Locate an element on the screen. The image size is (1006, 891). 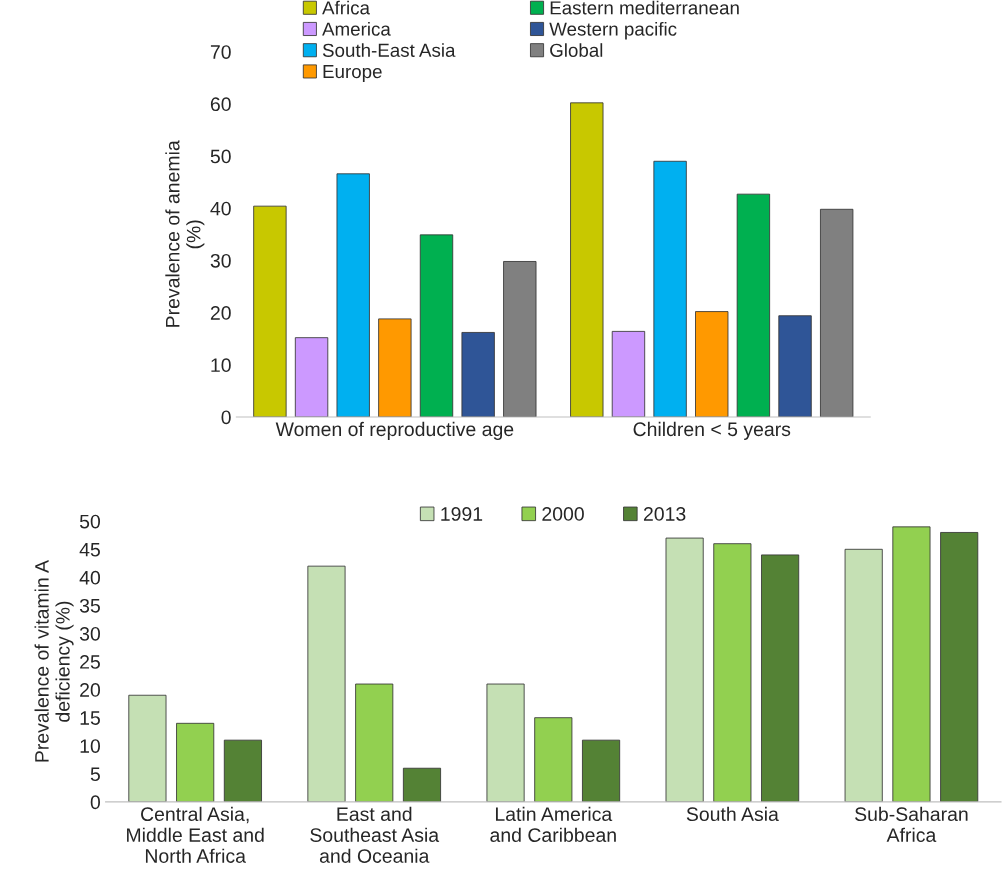
y-tick-label: 60 is located at coordinates (220, 104).